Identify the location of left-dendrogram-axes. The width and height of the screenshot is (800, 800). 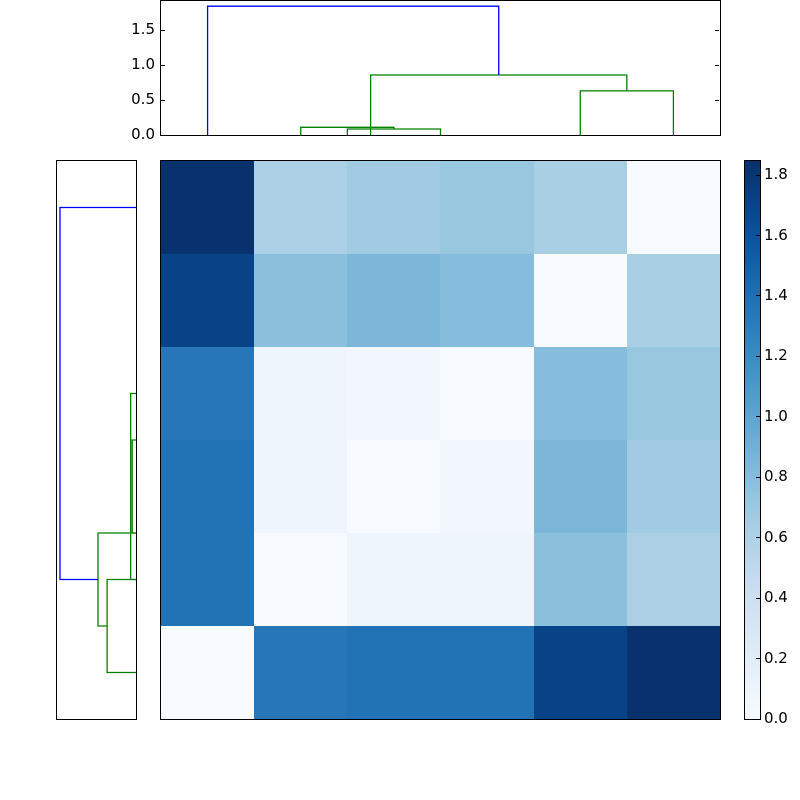
(96, 440).